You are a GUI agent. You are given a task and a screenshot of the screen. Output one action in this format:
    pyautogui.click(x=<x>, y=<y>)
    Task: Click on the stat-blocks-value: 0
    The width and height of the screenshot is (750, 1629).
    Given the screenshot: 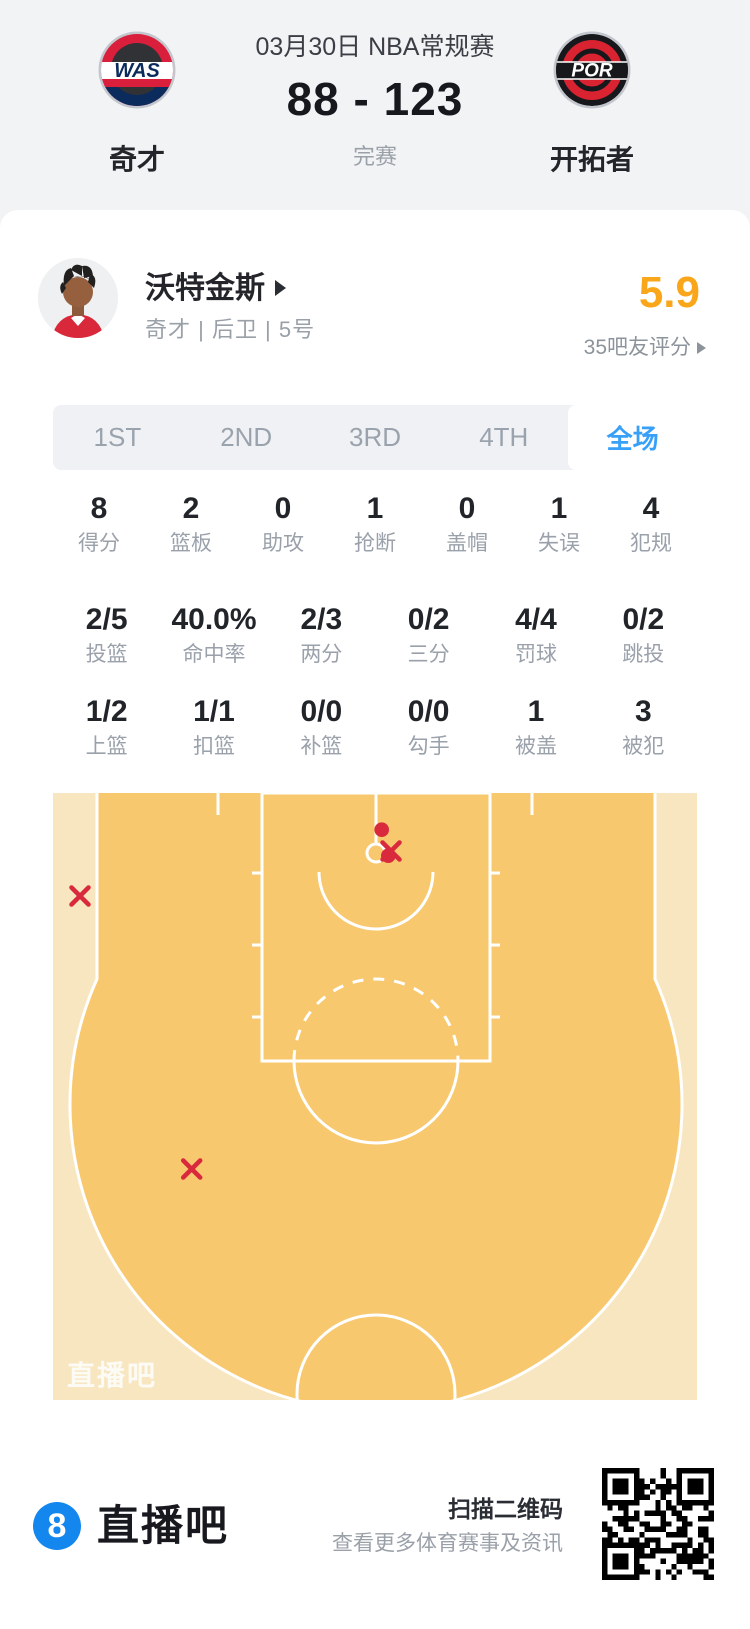 What is the action you would take?
    pyautogui.click(x=467, y=508)
    